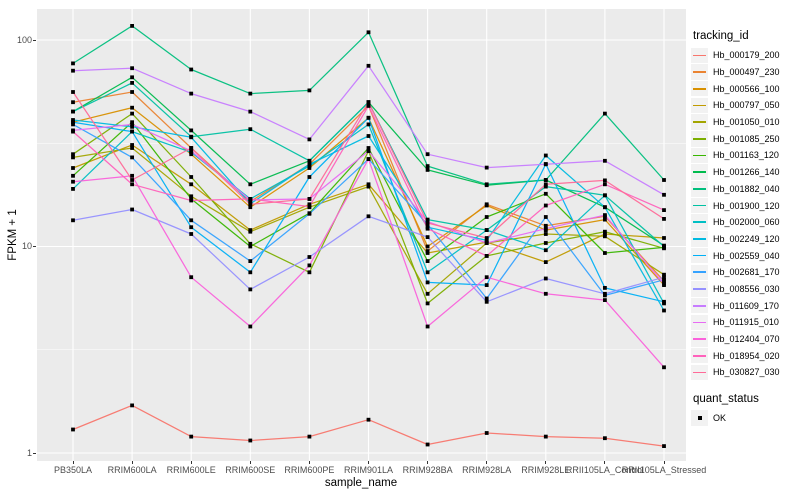 This screenshot has width=800, height=500. I want to click on legend-label: Hb_018954_020, so click(746, 355).